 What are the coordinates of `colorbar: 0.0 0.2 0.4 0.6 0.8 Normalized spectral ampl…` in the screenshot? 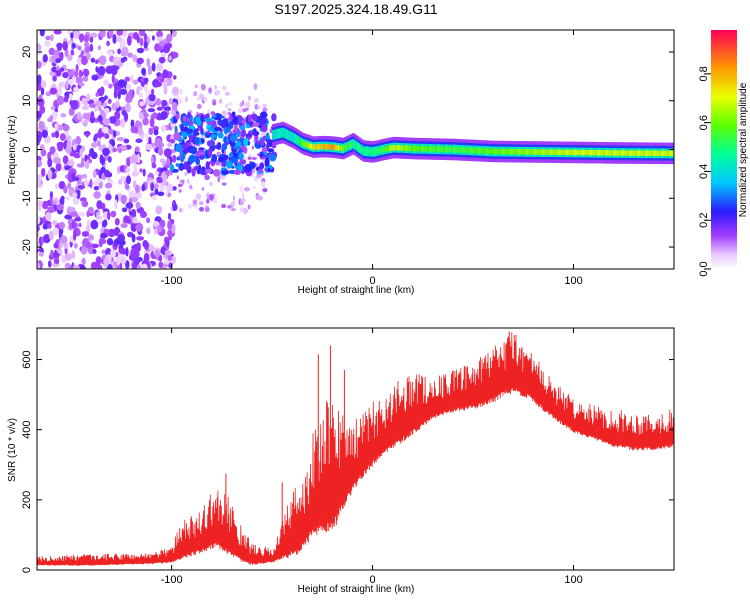 It's located at (723, 153).